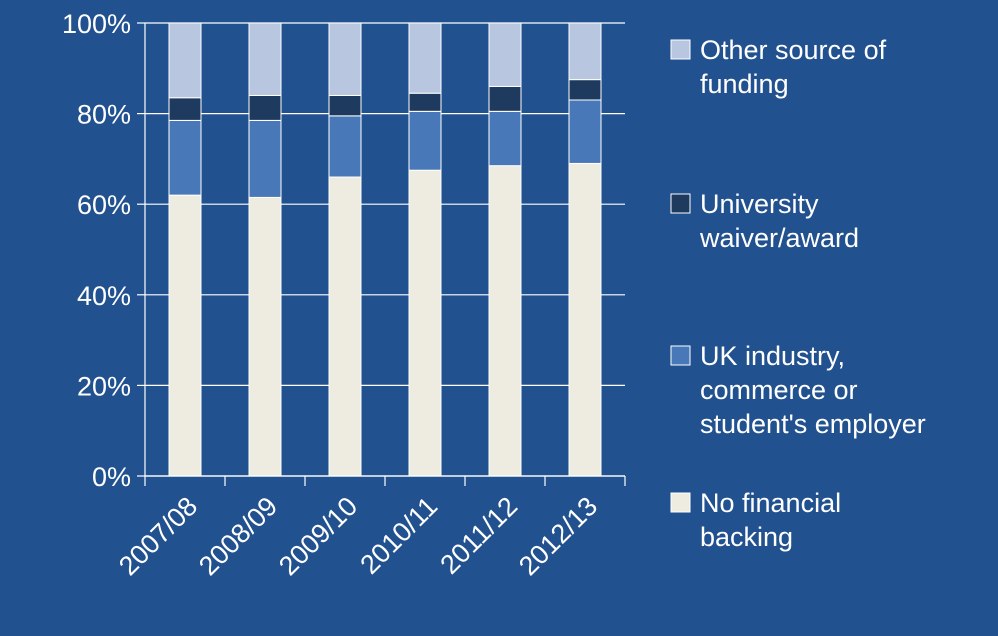  Describe the element at coordinates (746, 537) in the screenshot. I see `legend-label: backing` at that location.